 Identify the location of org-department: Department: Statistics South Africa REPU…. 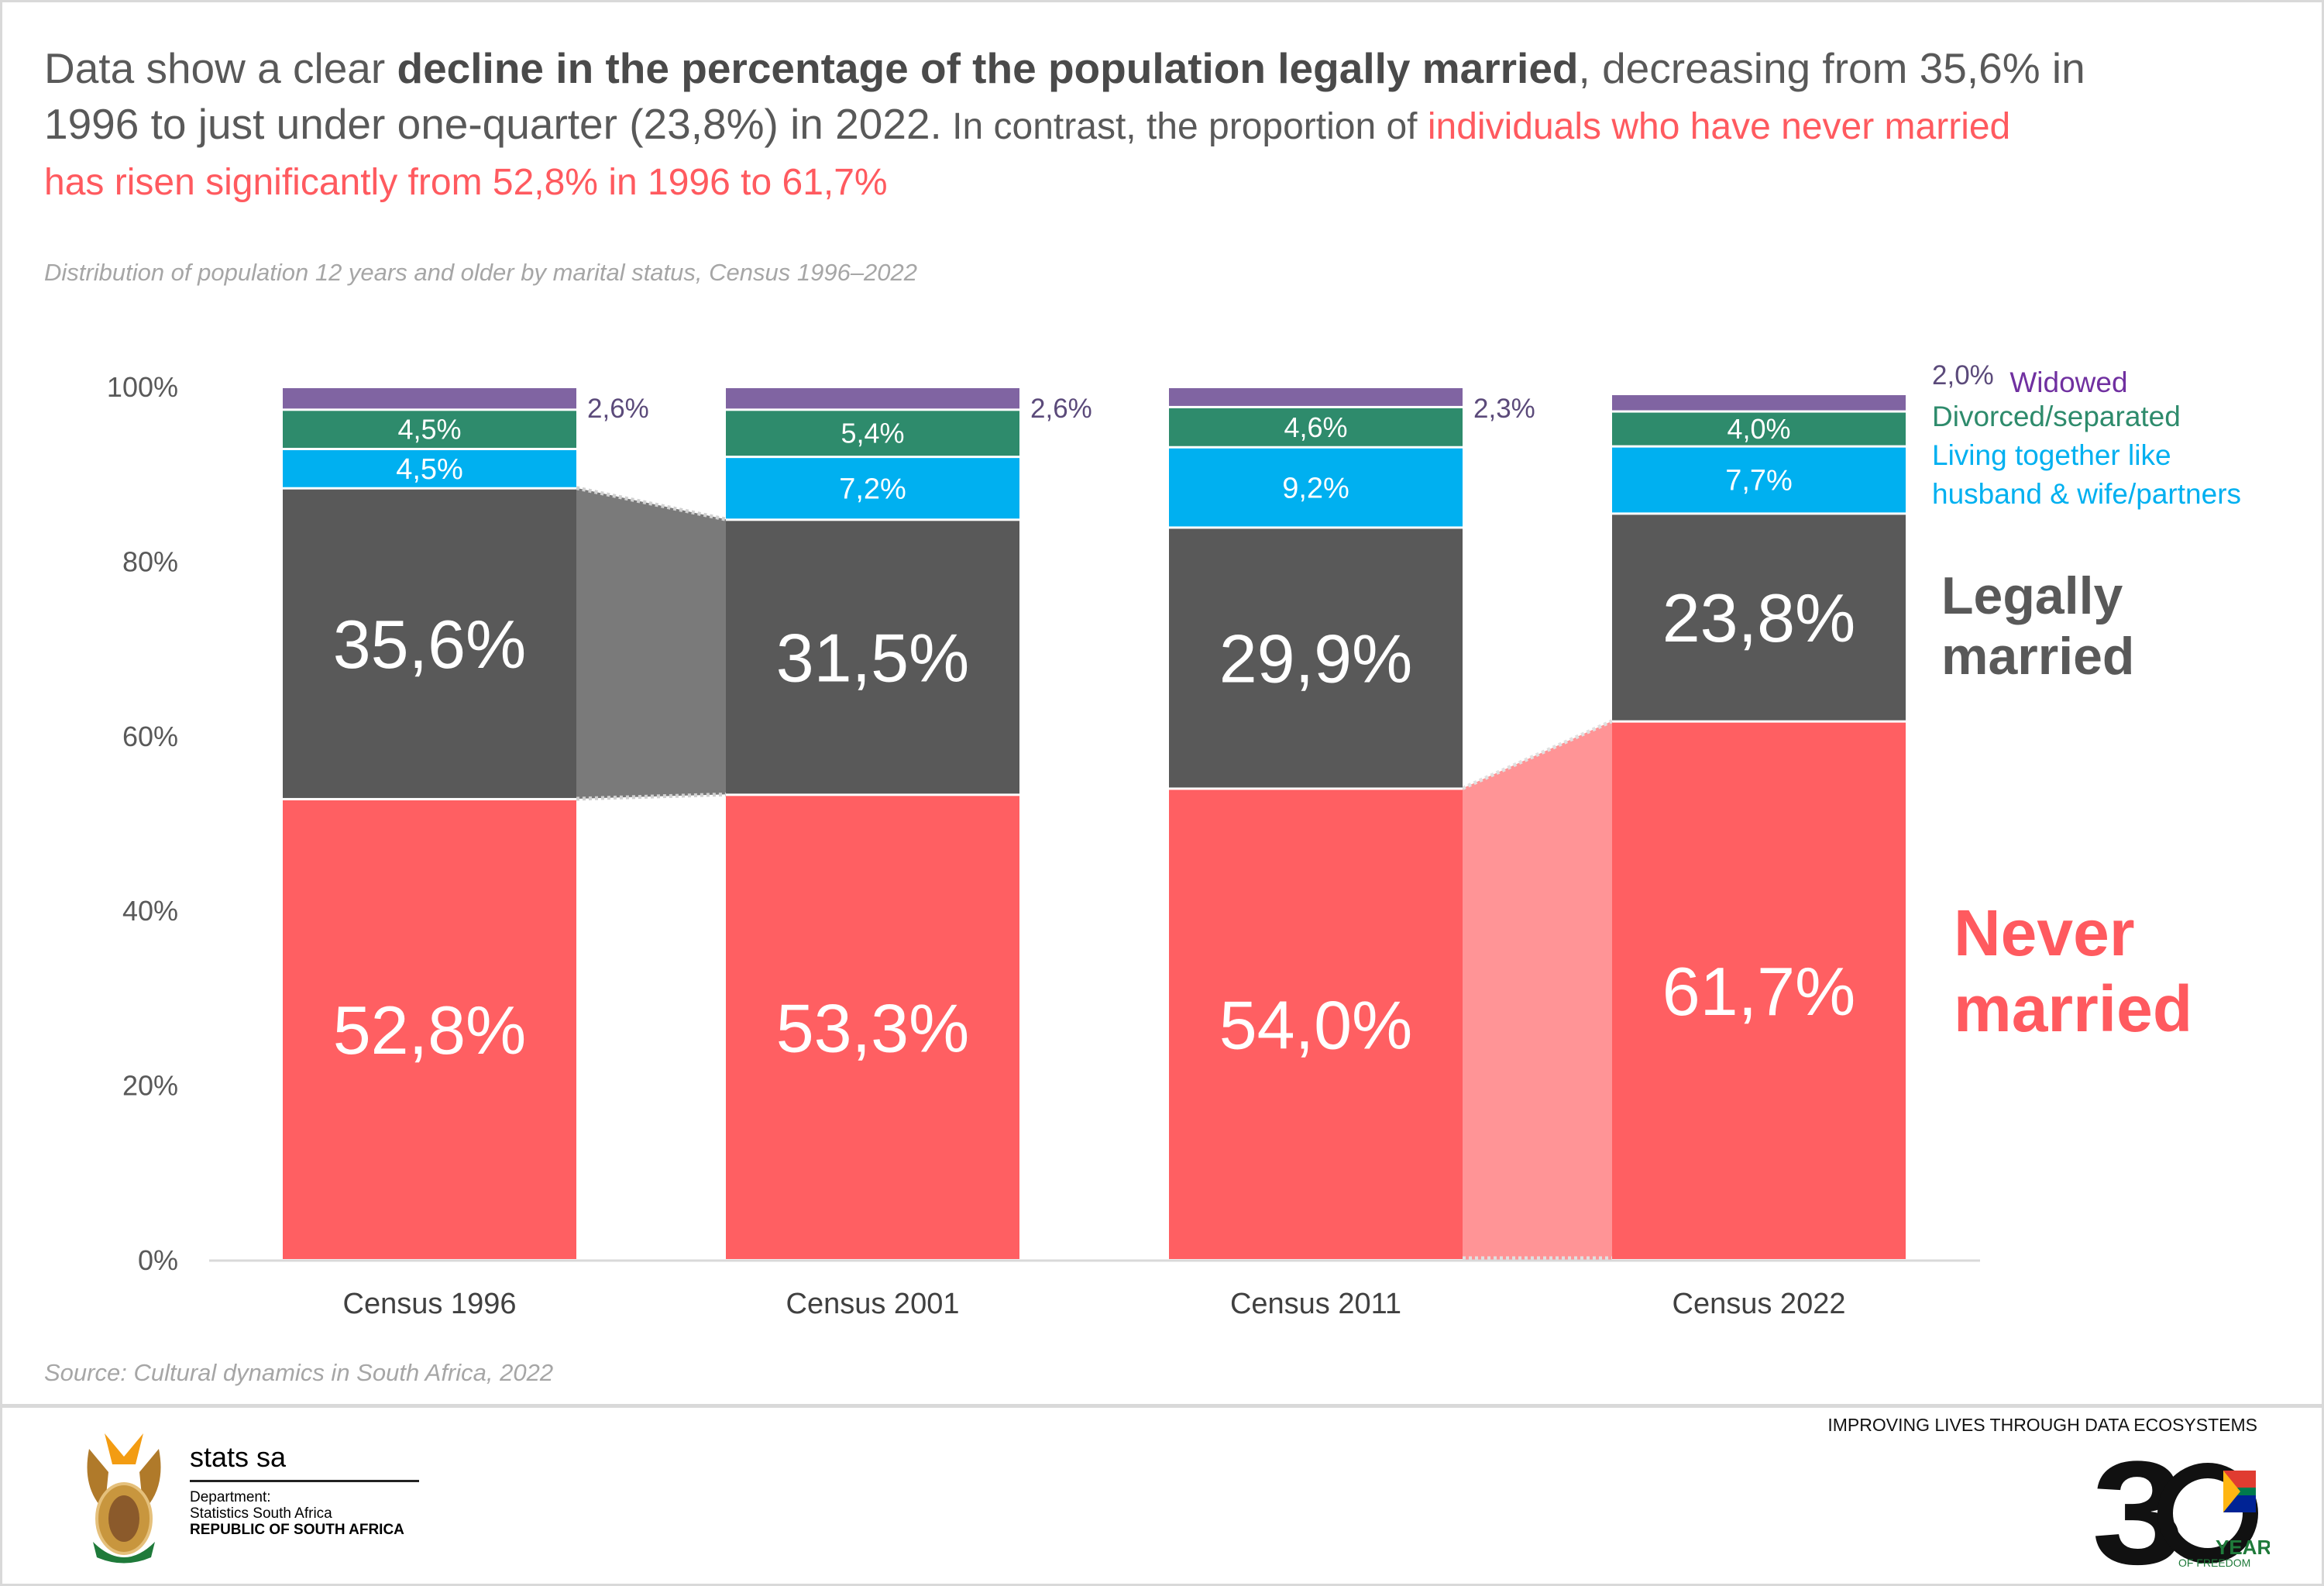
(297, 1513).